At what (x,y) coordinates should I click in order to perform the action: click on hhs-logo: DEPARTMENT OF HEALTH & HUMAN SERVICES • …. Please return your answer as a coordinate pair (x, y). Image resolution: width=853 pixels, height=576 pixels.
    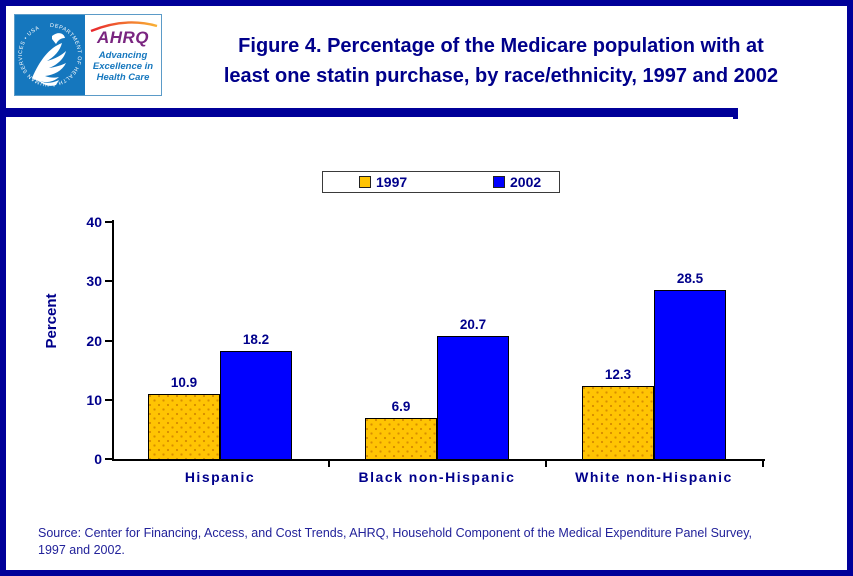
    Looking at the image, I should click on (50, 55).